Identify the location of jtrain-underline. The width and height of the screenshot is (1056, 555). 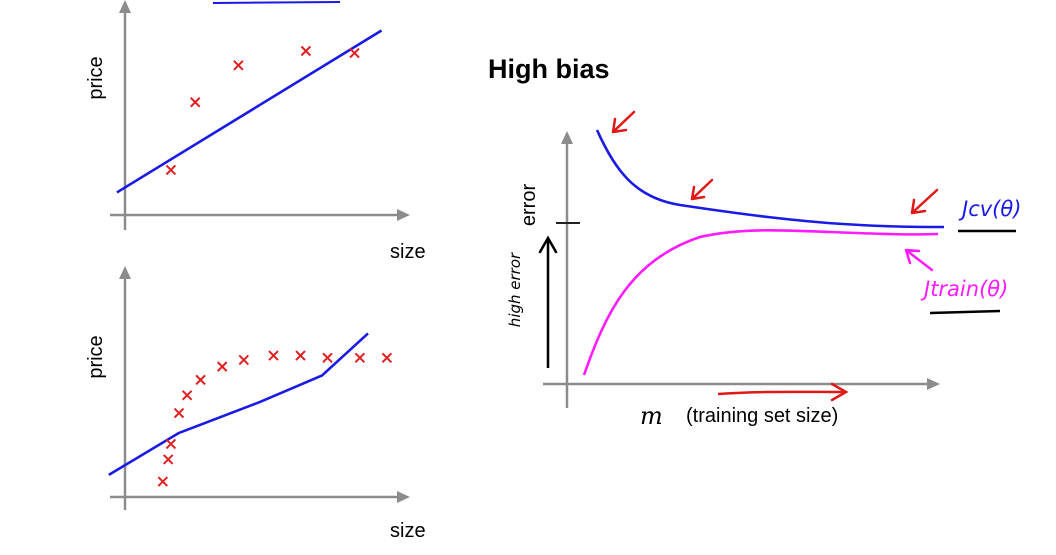
(965, 312).